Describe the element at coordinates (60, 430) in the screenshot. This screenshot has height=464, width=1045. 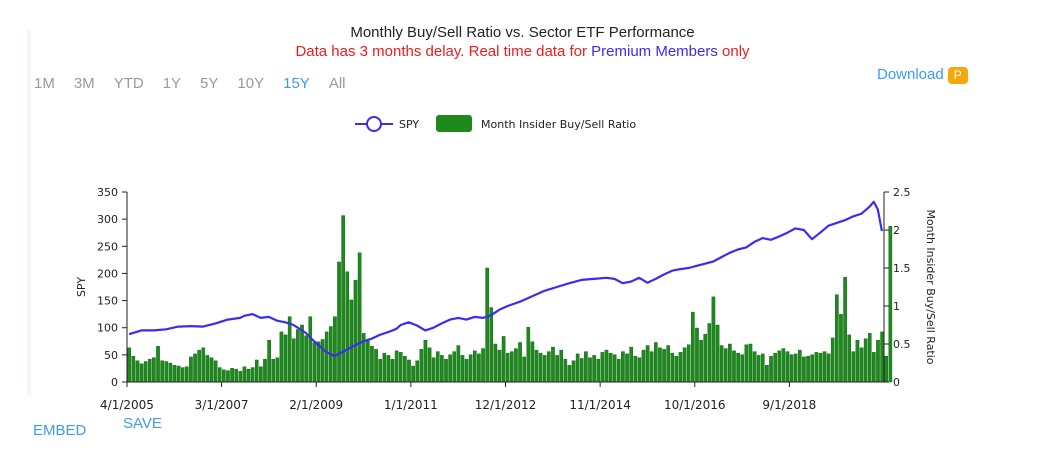
I see `embed-button: EMBED` at that location.